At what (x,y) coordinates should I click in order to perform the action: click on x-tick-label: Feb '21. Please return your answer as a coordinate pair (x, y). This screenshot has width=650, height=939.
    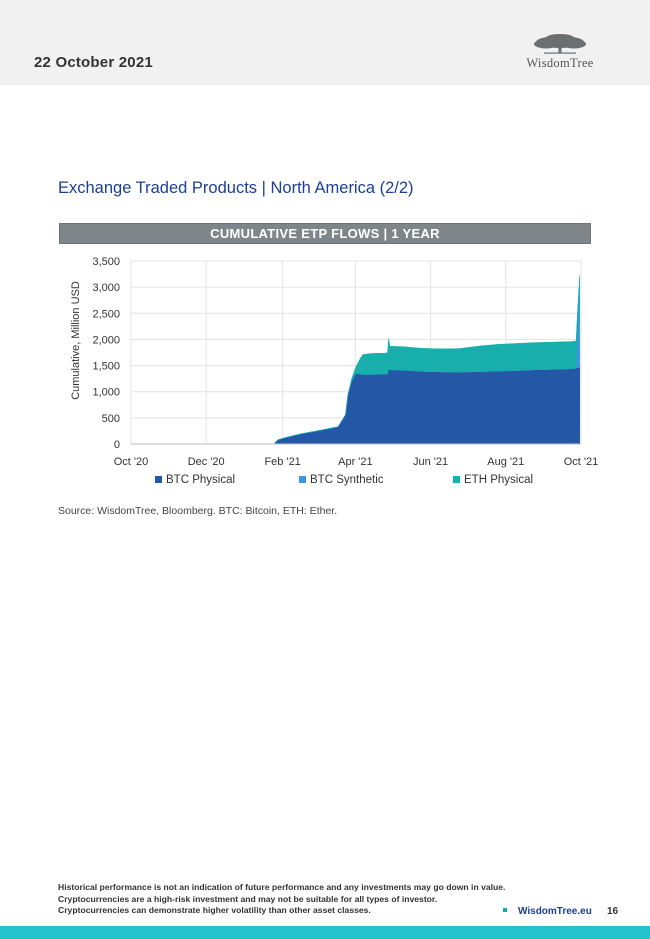
    Looking at the image, I should click on (282, 462).